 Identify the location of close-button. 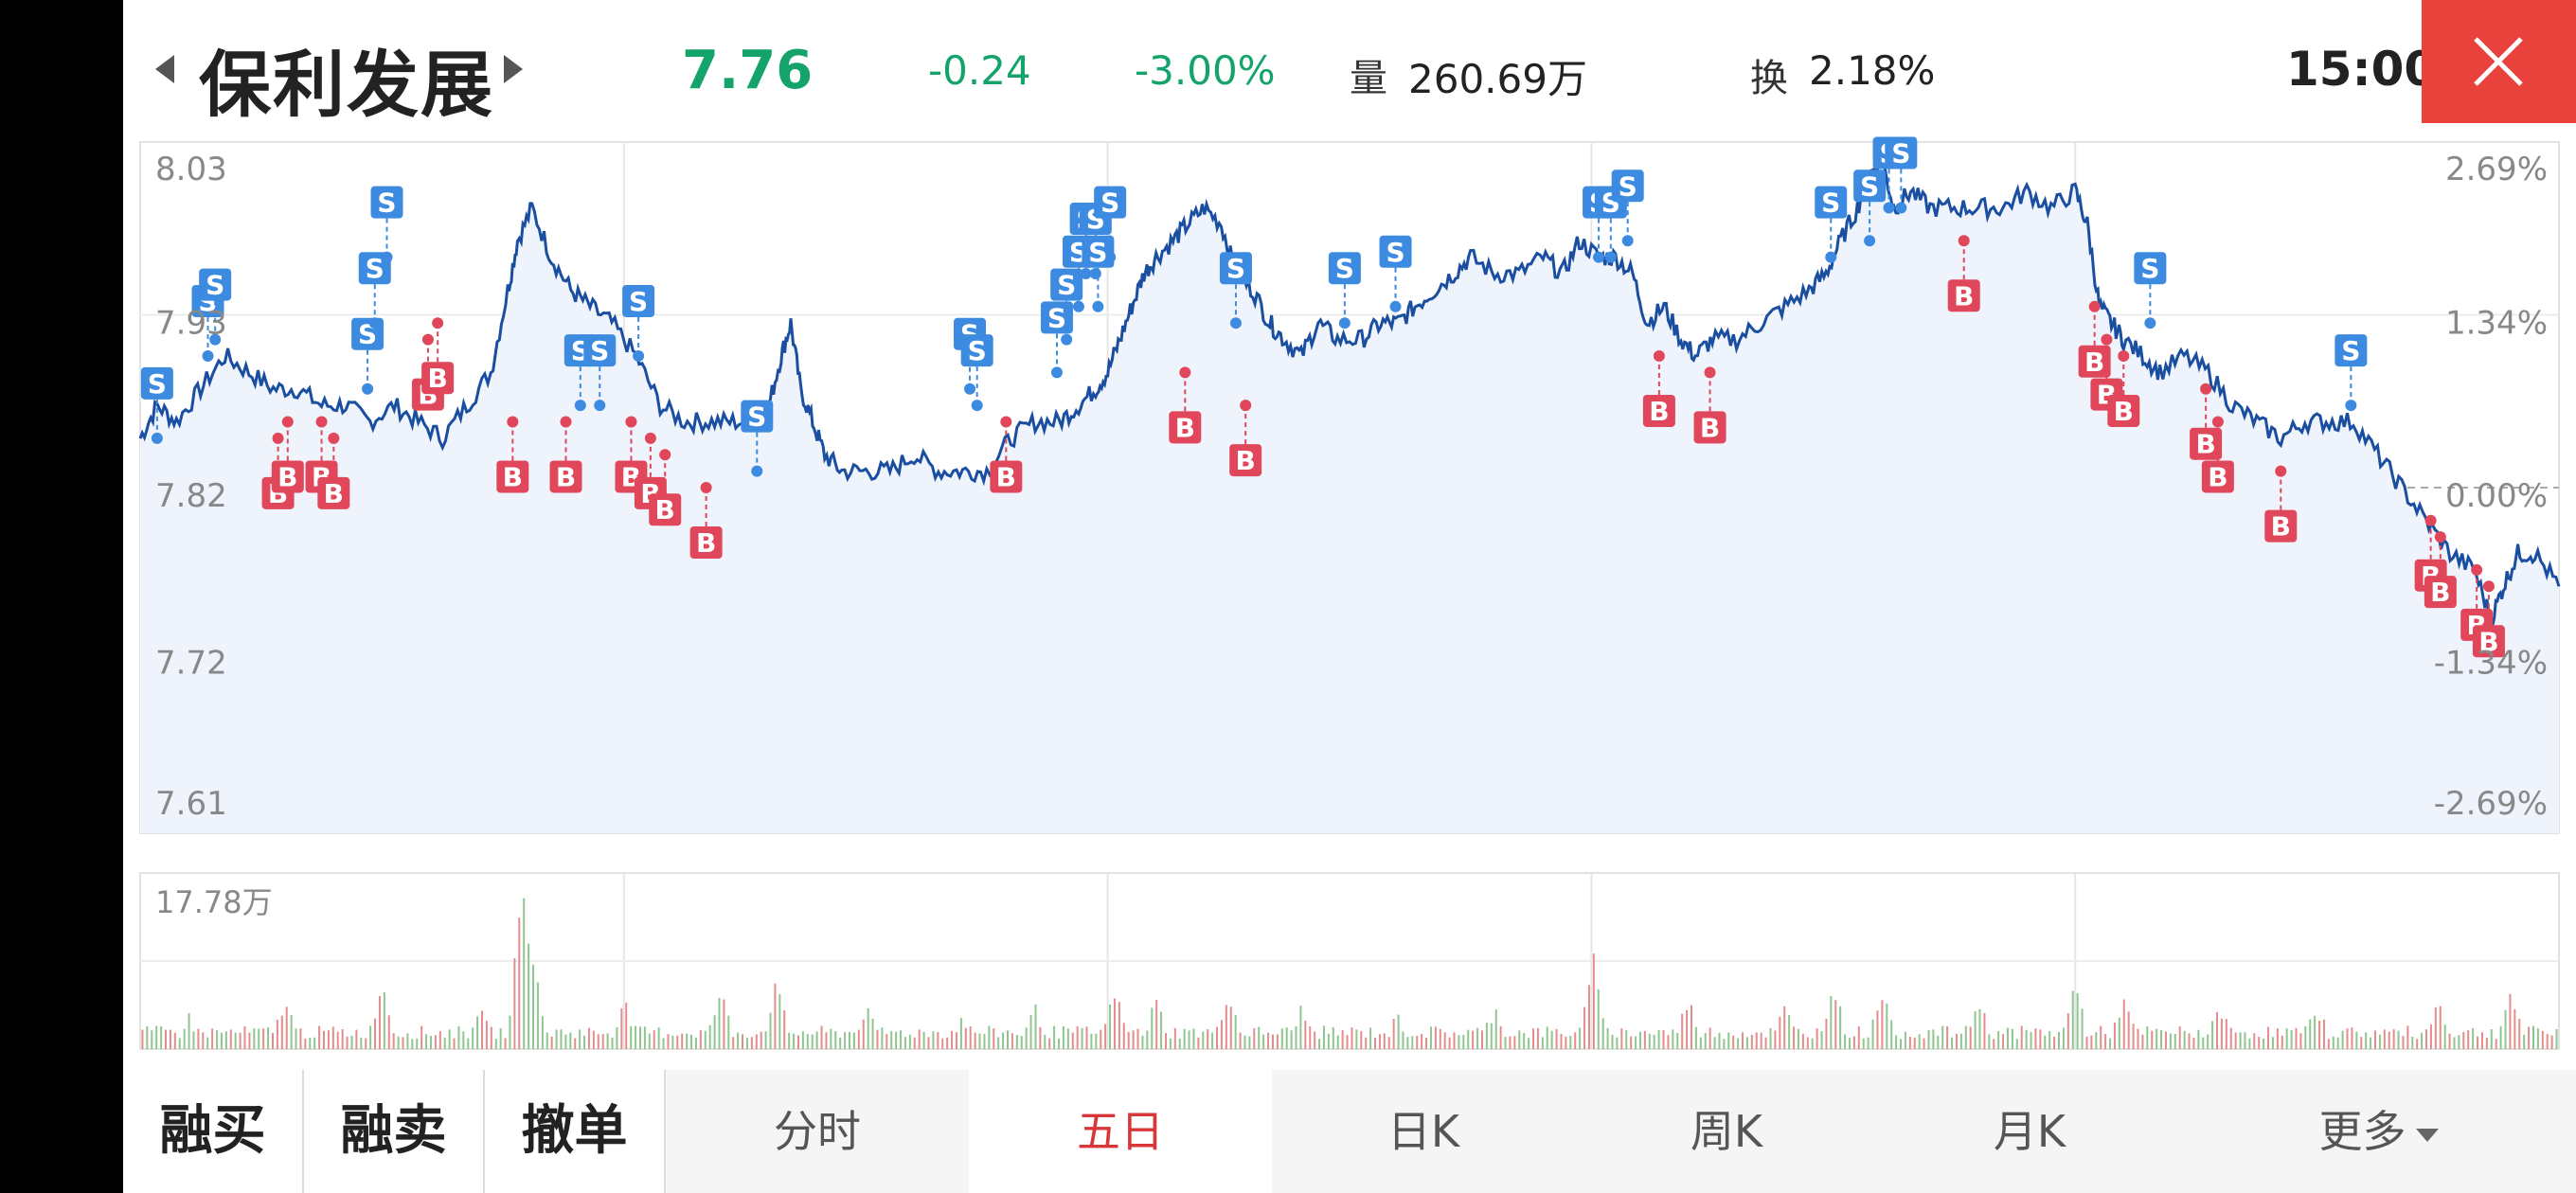
(2499, 61).